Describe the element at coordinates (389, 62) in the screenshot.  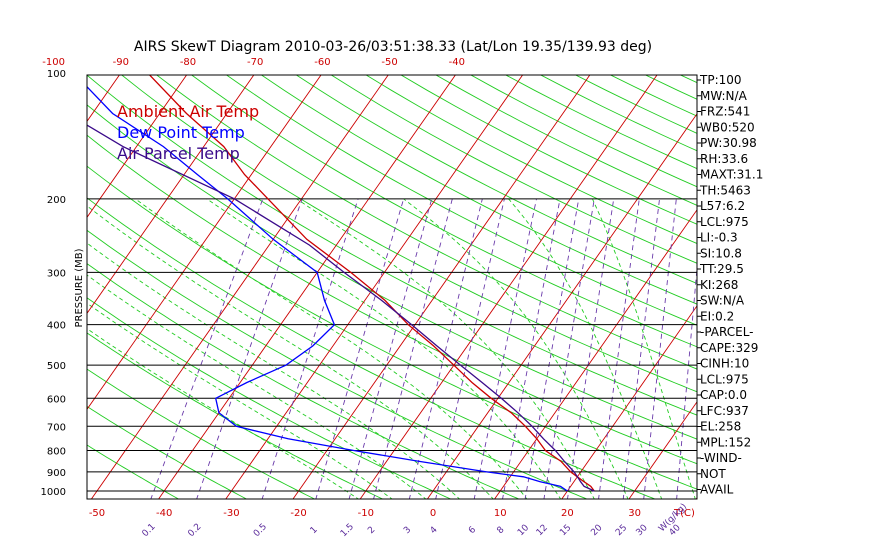
I see `x-tick-label-top: -50` at that location.